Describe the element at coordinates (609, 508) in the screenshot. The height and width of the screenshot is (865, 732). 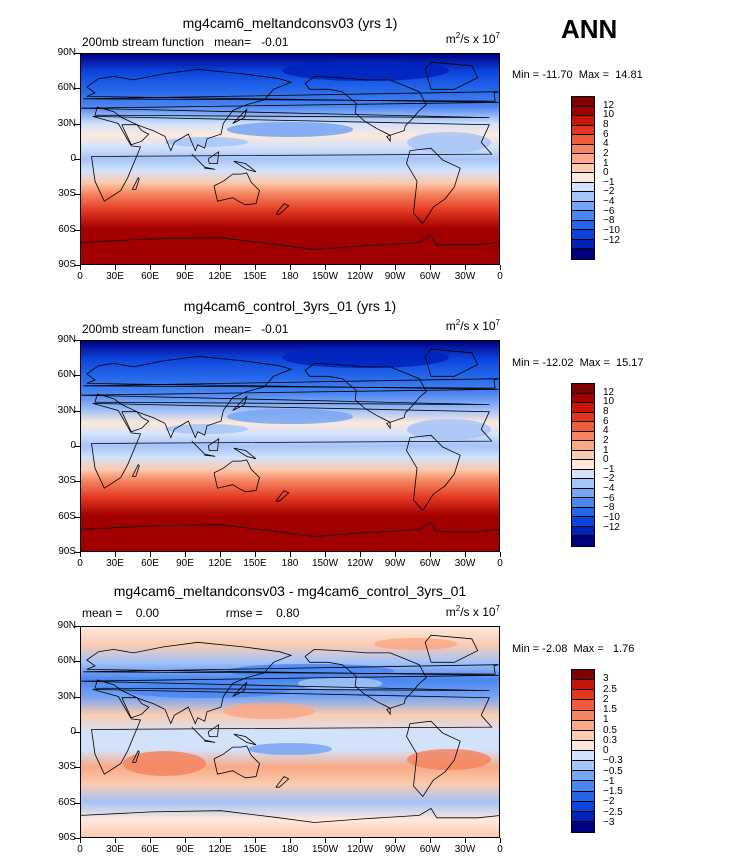
I see `colorbar-label: −8` at that location.